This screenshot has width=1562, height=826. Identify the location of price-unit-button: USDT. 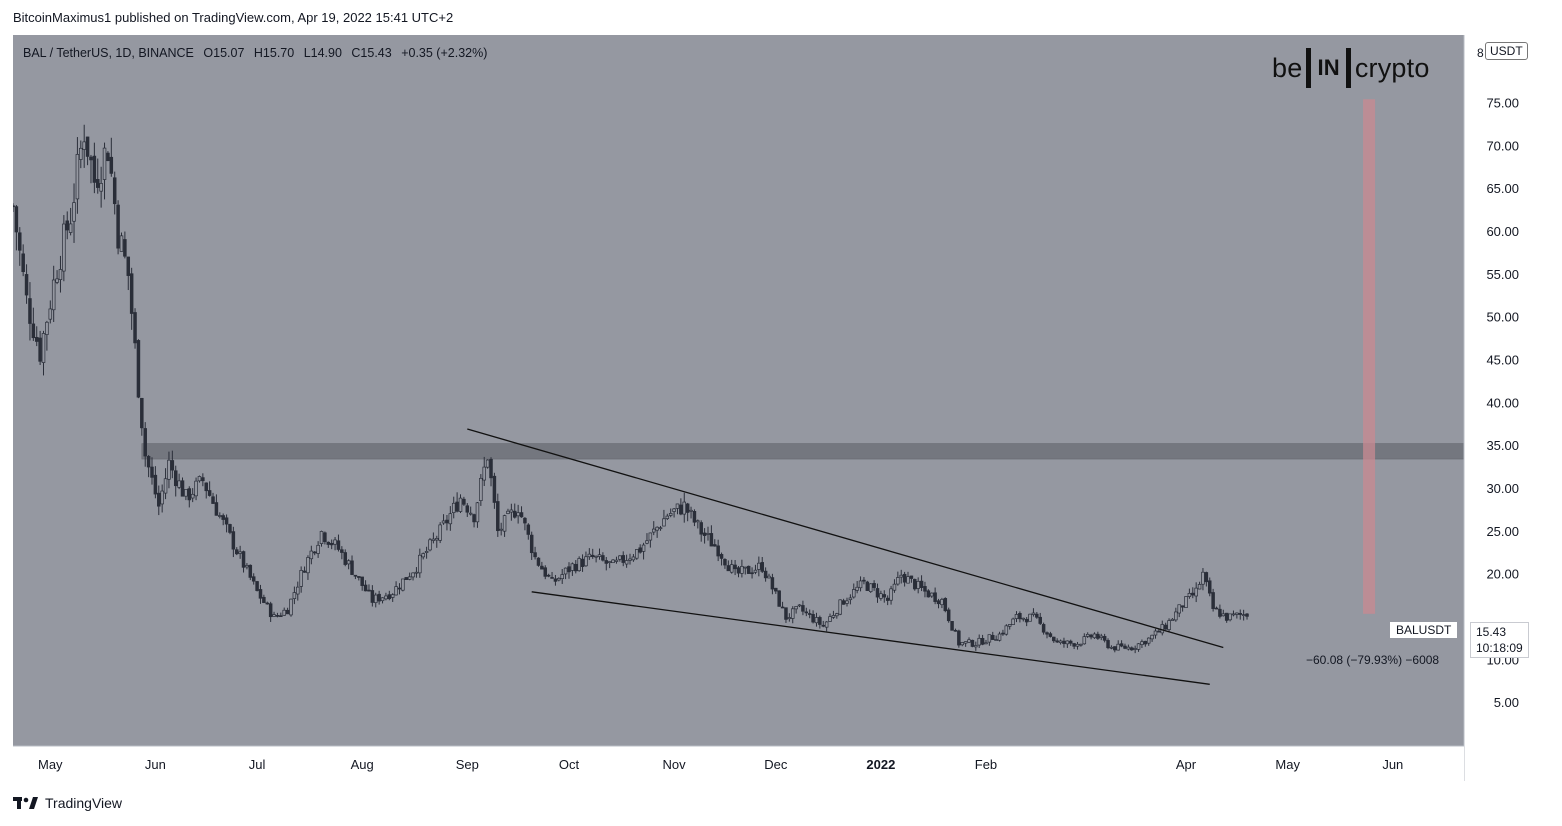
(1506, 51).